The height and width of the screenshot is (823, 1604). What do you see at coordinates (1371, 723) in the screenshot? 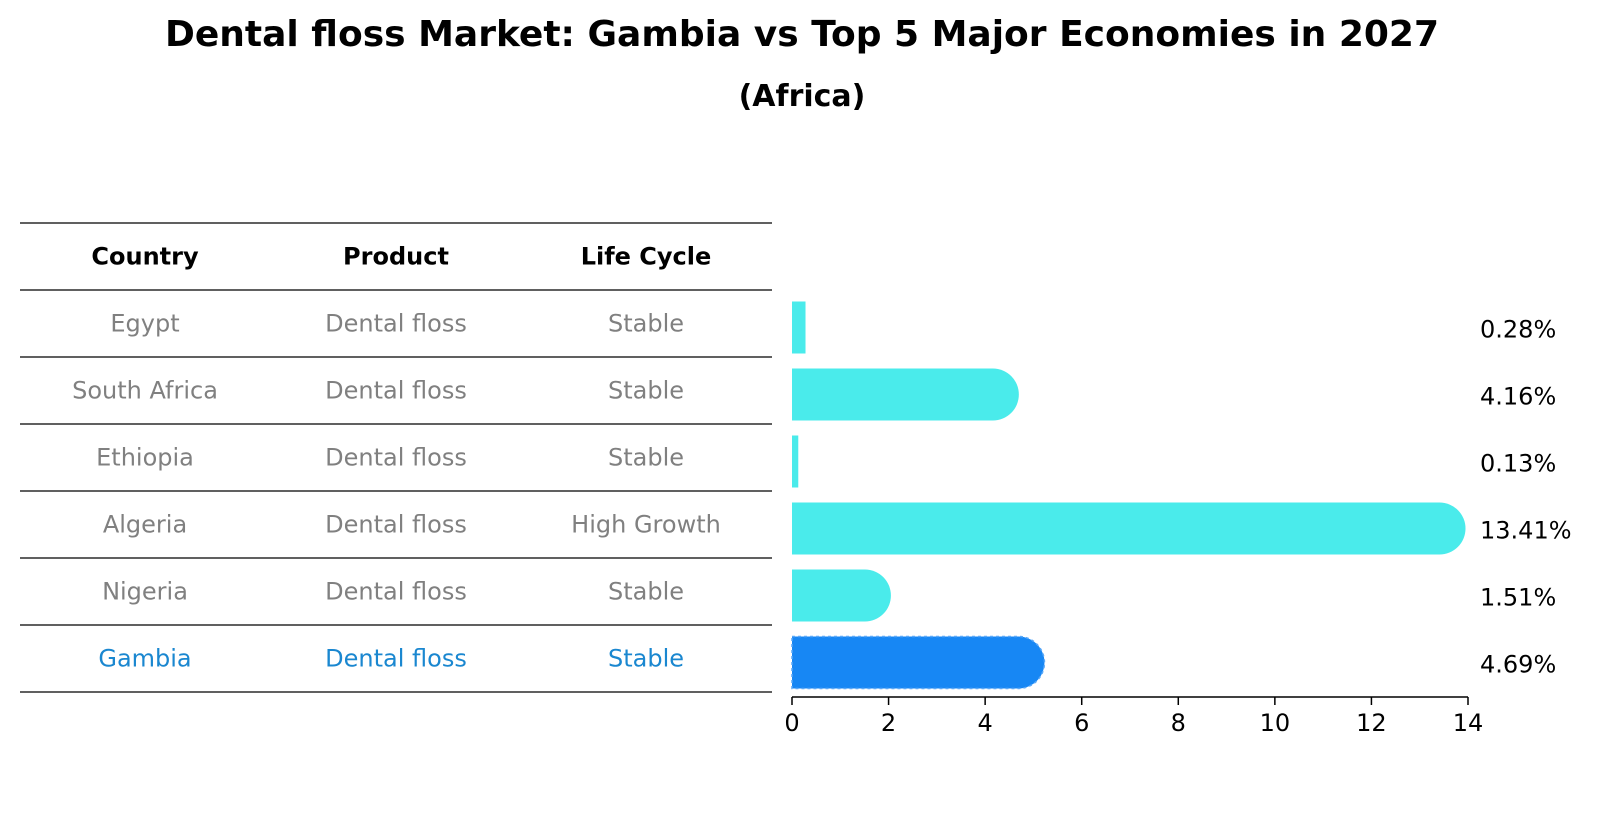
I see `x-tick-label: 12` at bounding box center [1371, 723].